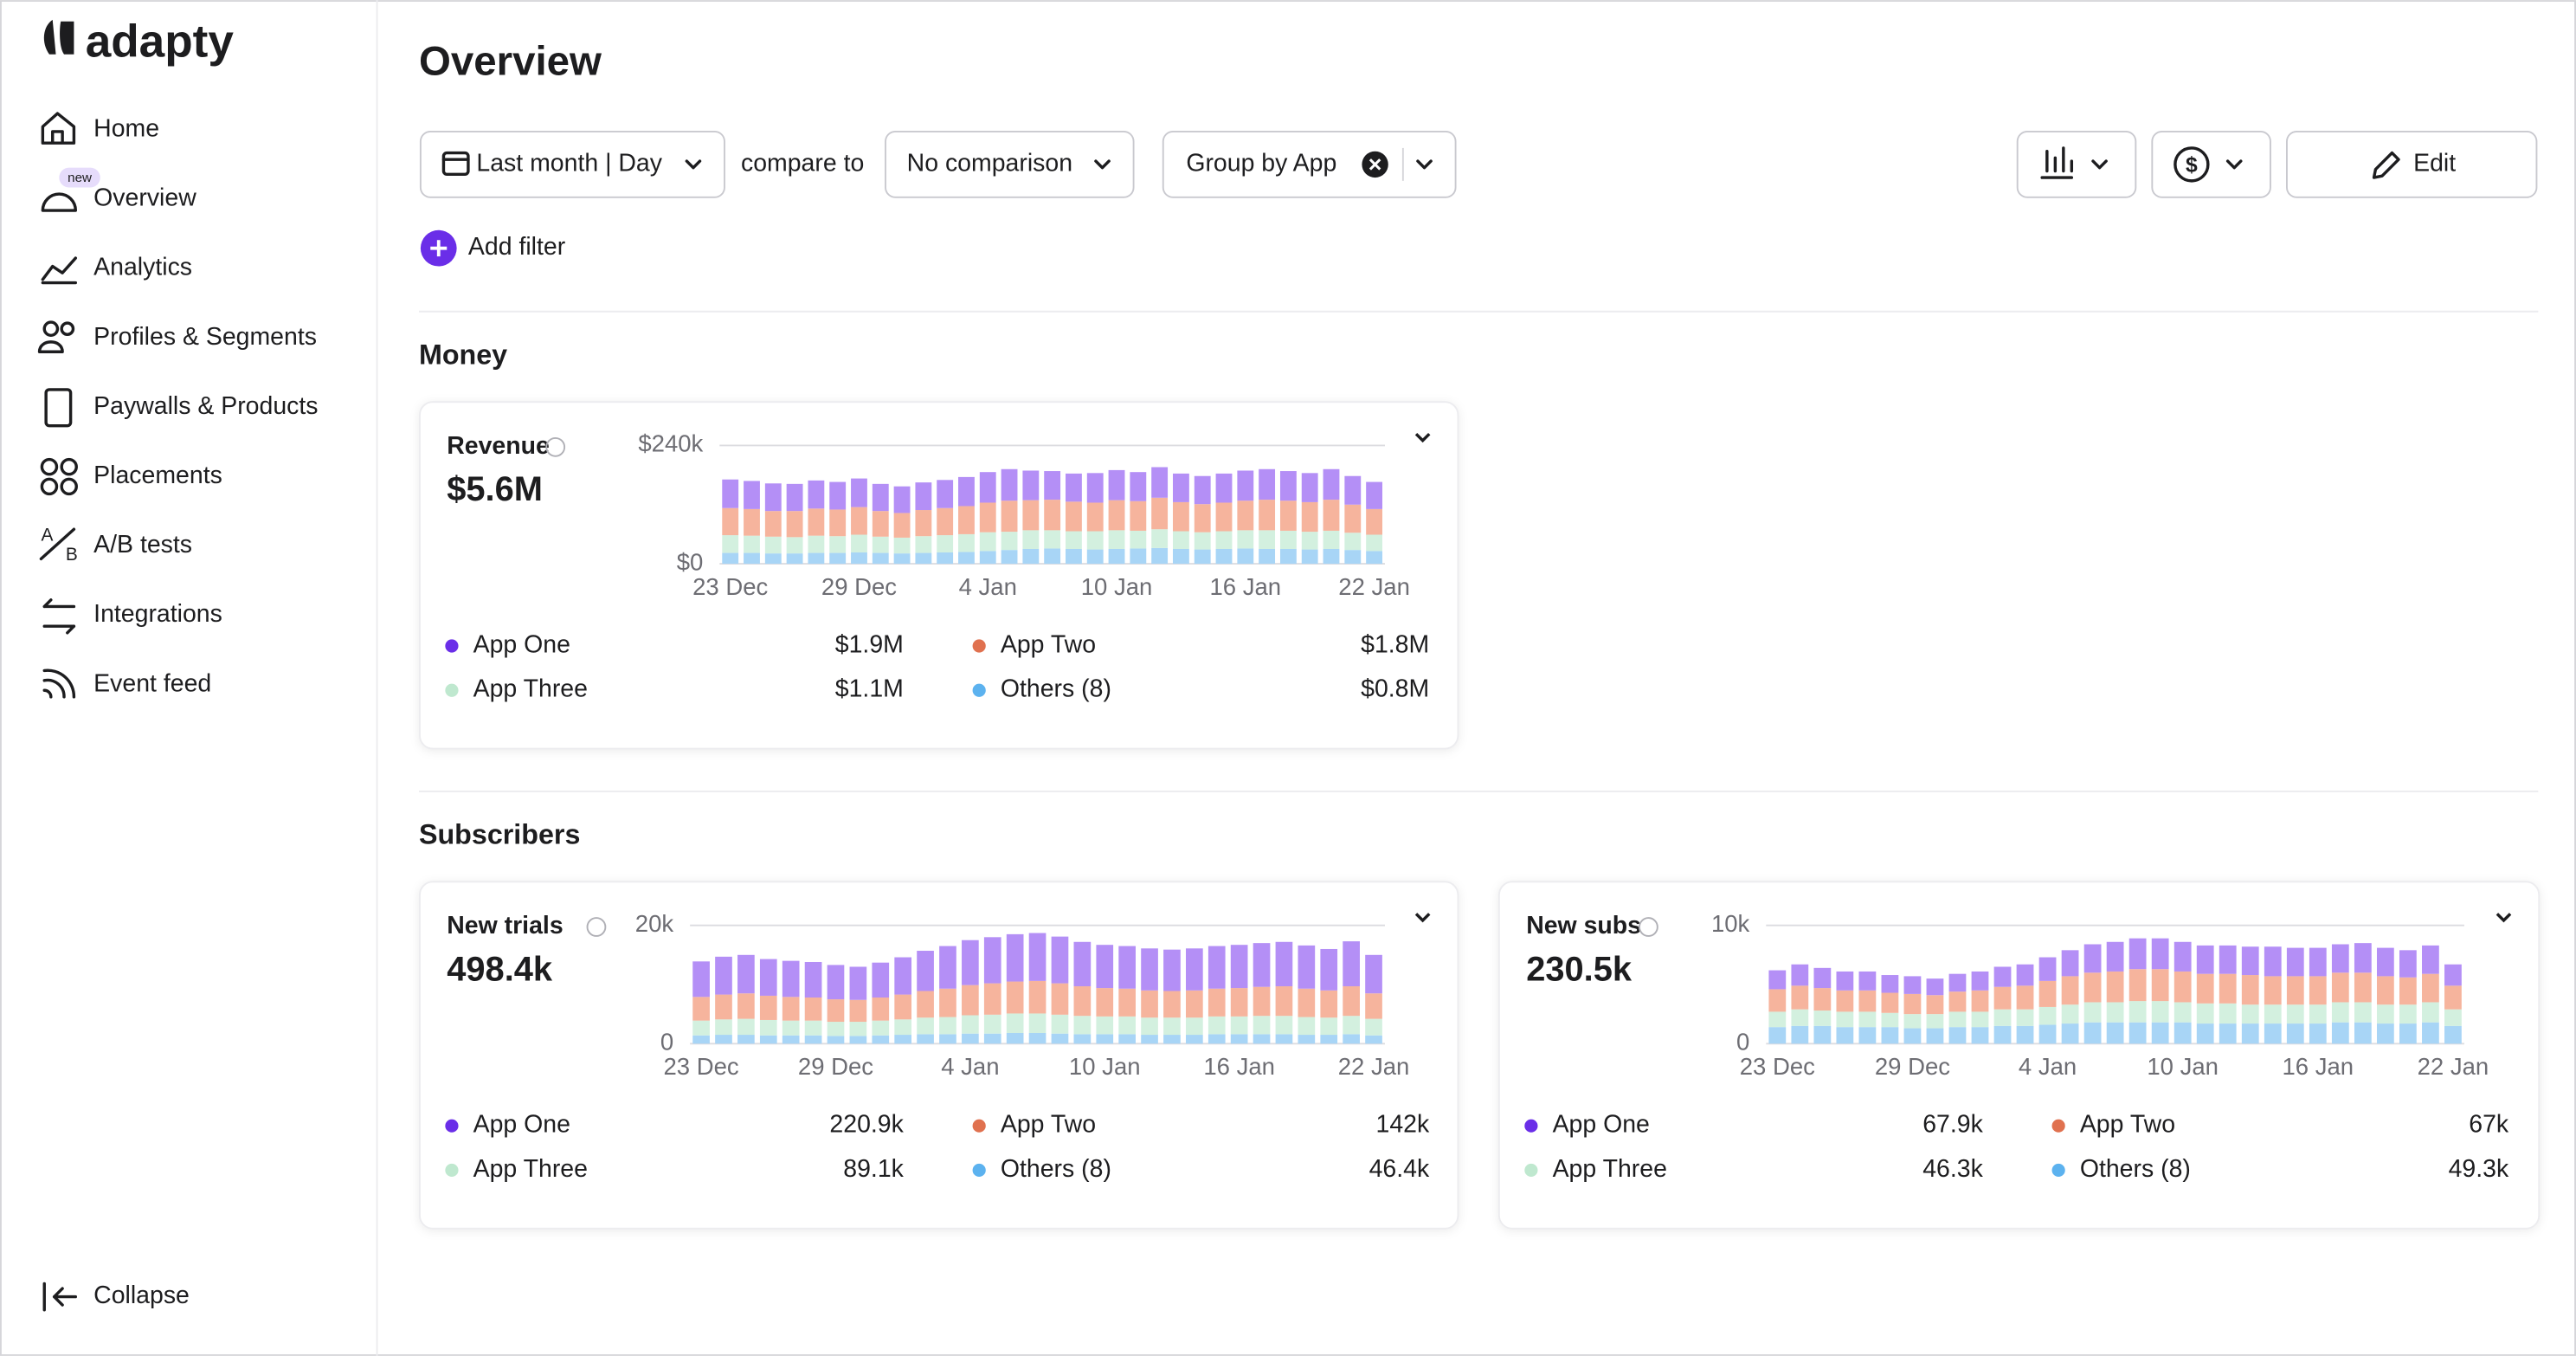 The height and width of the screenshot is (1356, 2576). What do you see at coordinates (654, 923) in the screenshot?
I see `y-tick-label: 20k` at bounding box center [654, 923].